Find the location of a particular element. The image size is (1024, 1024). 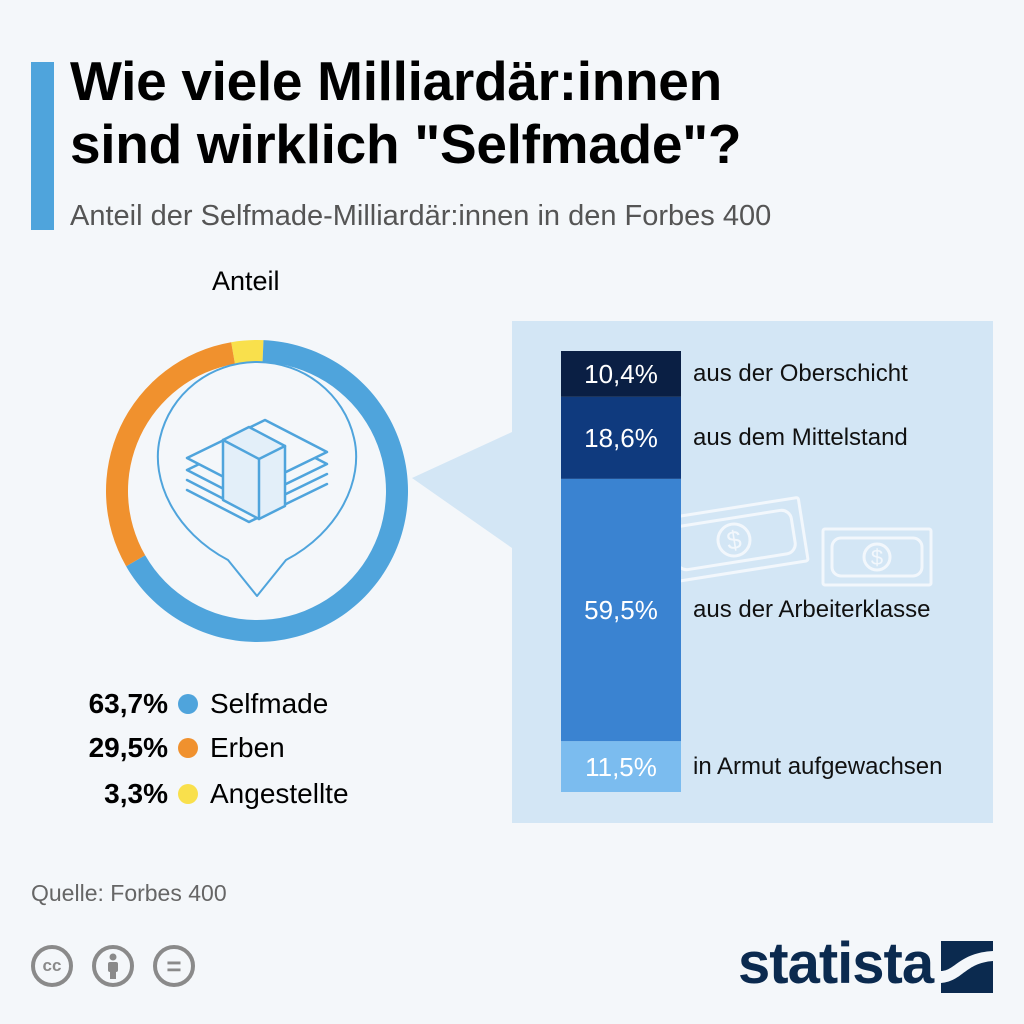

source-note: Quelle: Forbes 400 is located at coordinates (129, 893).